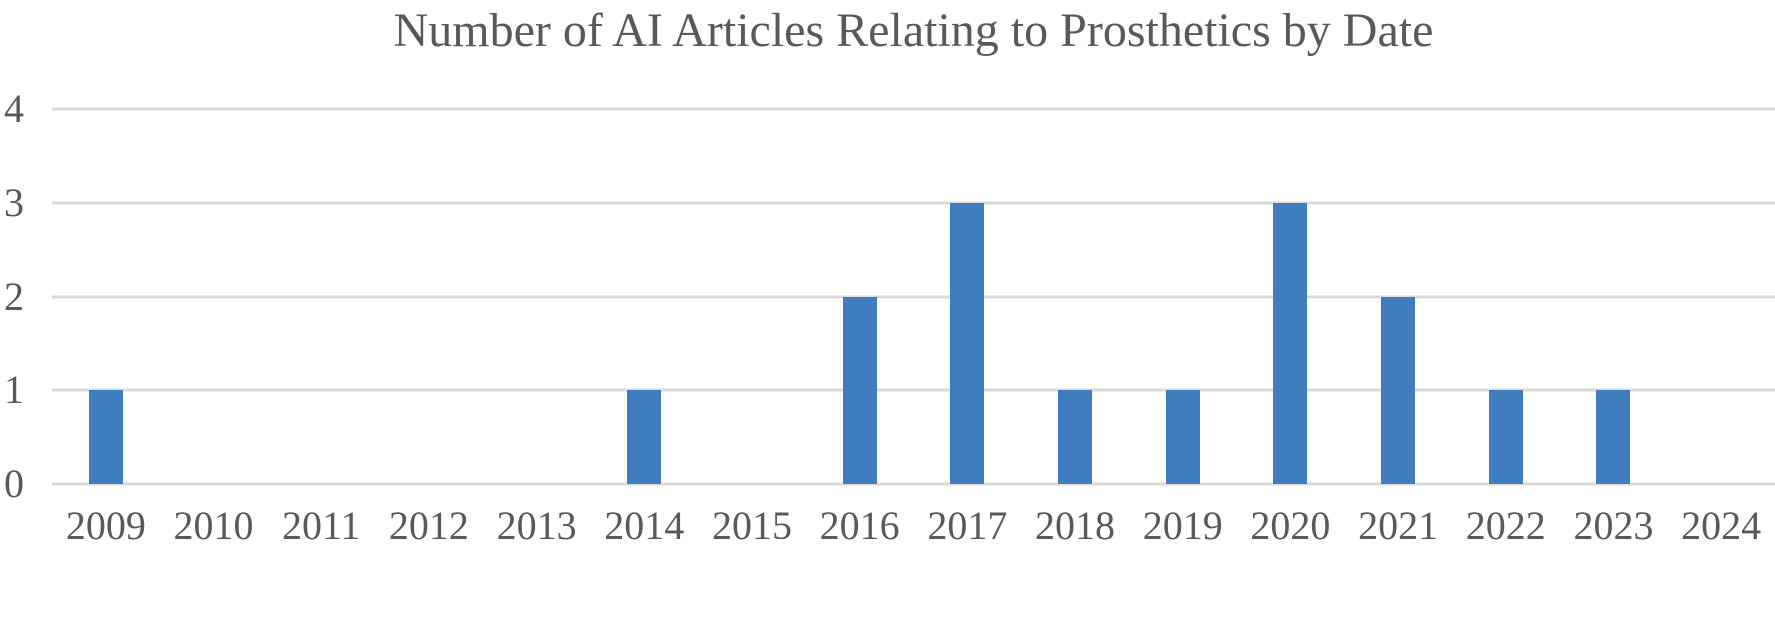 This screenshot has width=1775, height=629. I want to click on x-tick-label-2011: 2011, so click(321, 525).